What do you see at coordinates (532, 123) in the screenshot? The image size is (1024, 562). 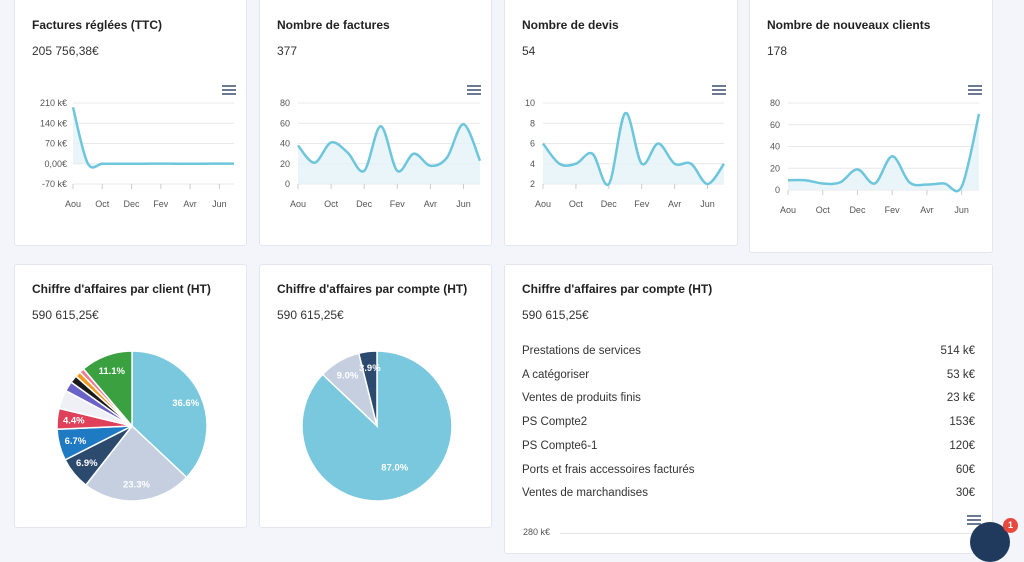 I see `y-tick-label: 8` at bounding box center [532, 123].